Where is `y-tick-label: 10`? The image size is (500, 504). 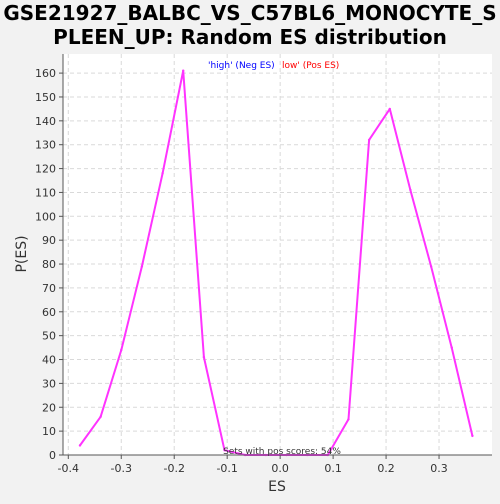
y-tick-label: 10 is located at coordinates (49, 431).